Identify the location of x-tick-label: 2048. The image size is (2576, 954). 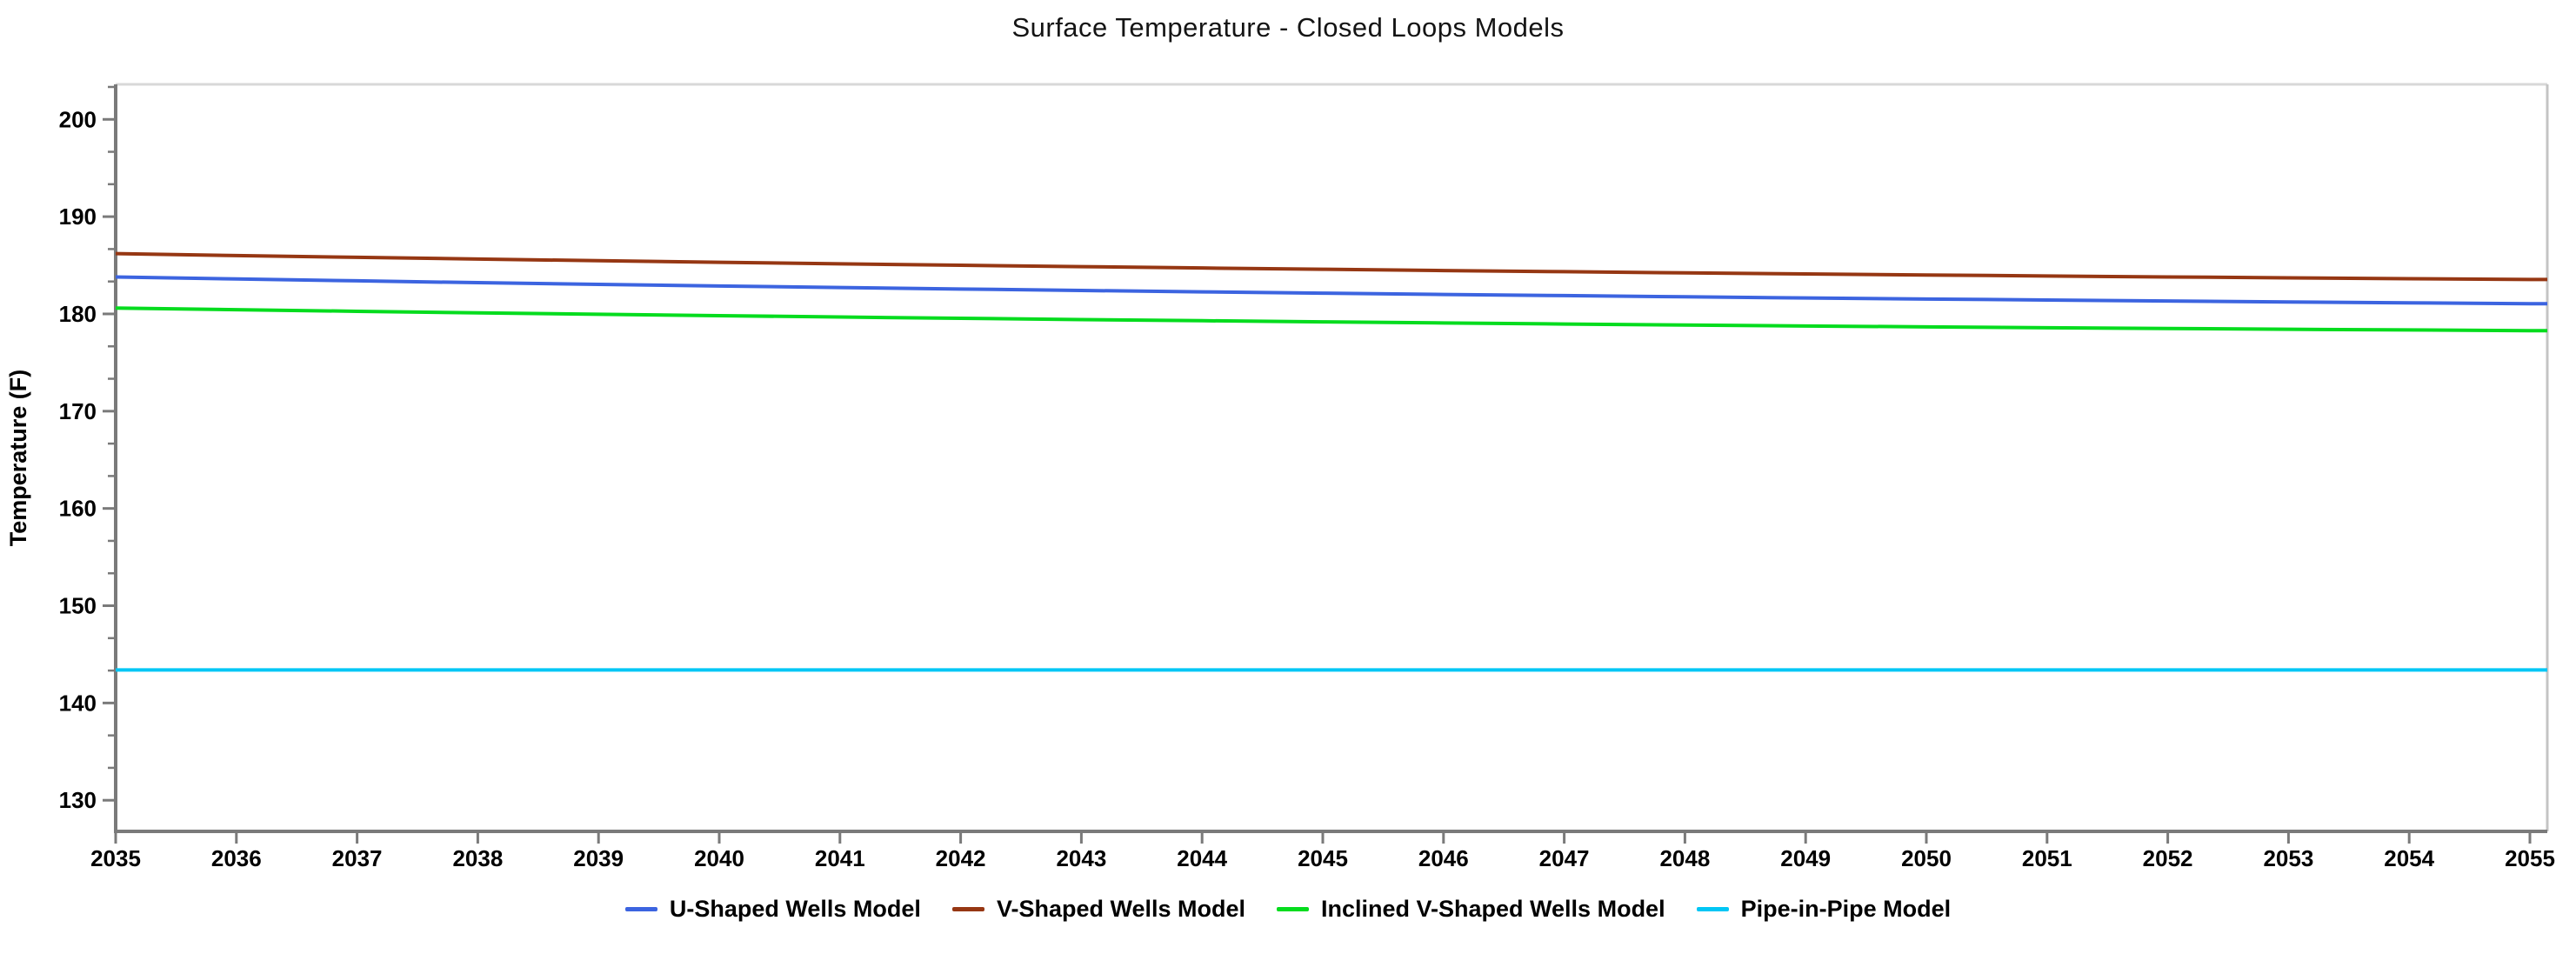
(1684, 858).